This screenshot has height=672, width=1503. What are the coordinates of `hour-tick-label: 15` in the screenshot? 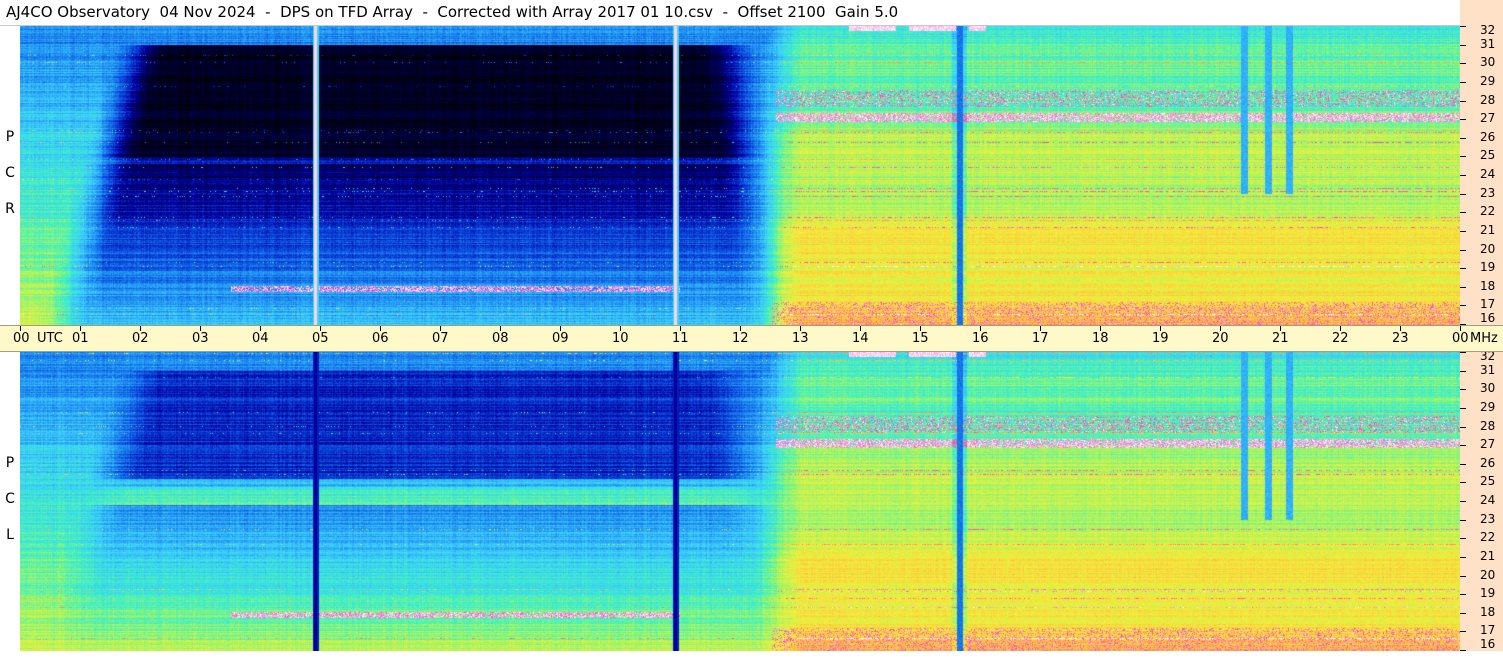 It's located at (920, 338).